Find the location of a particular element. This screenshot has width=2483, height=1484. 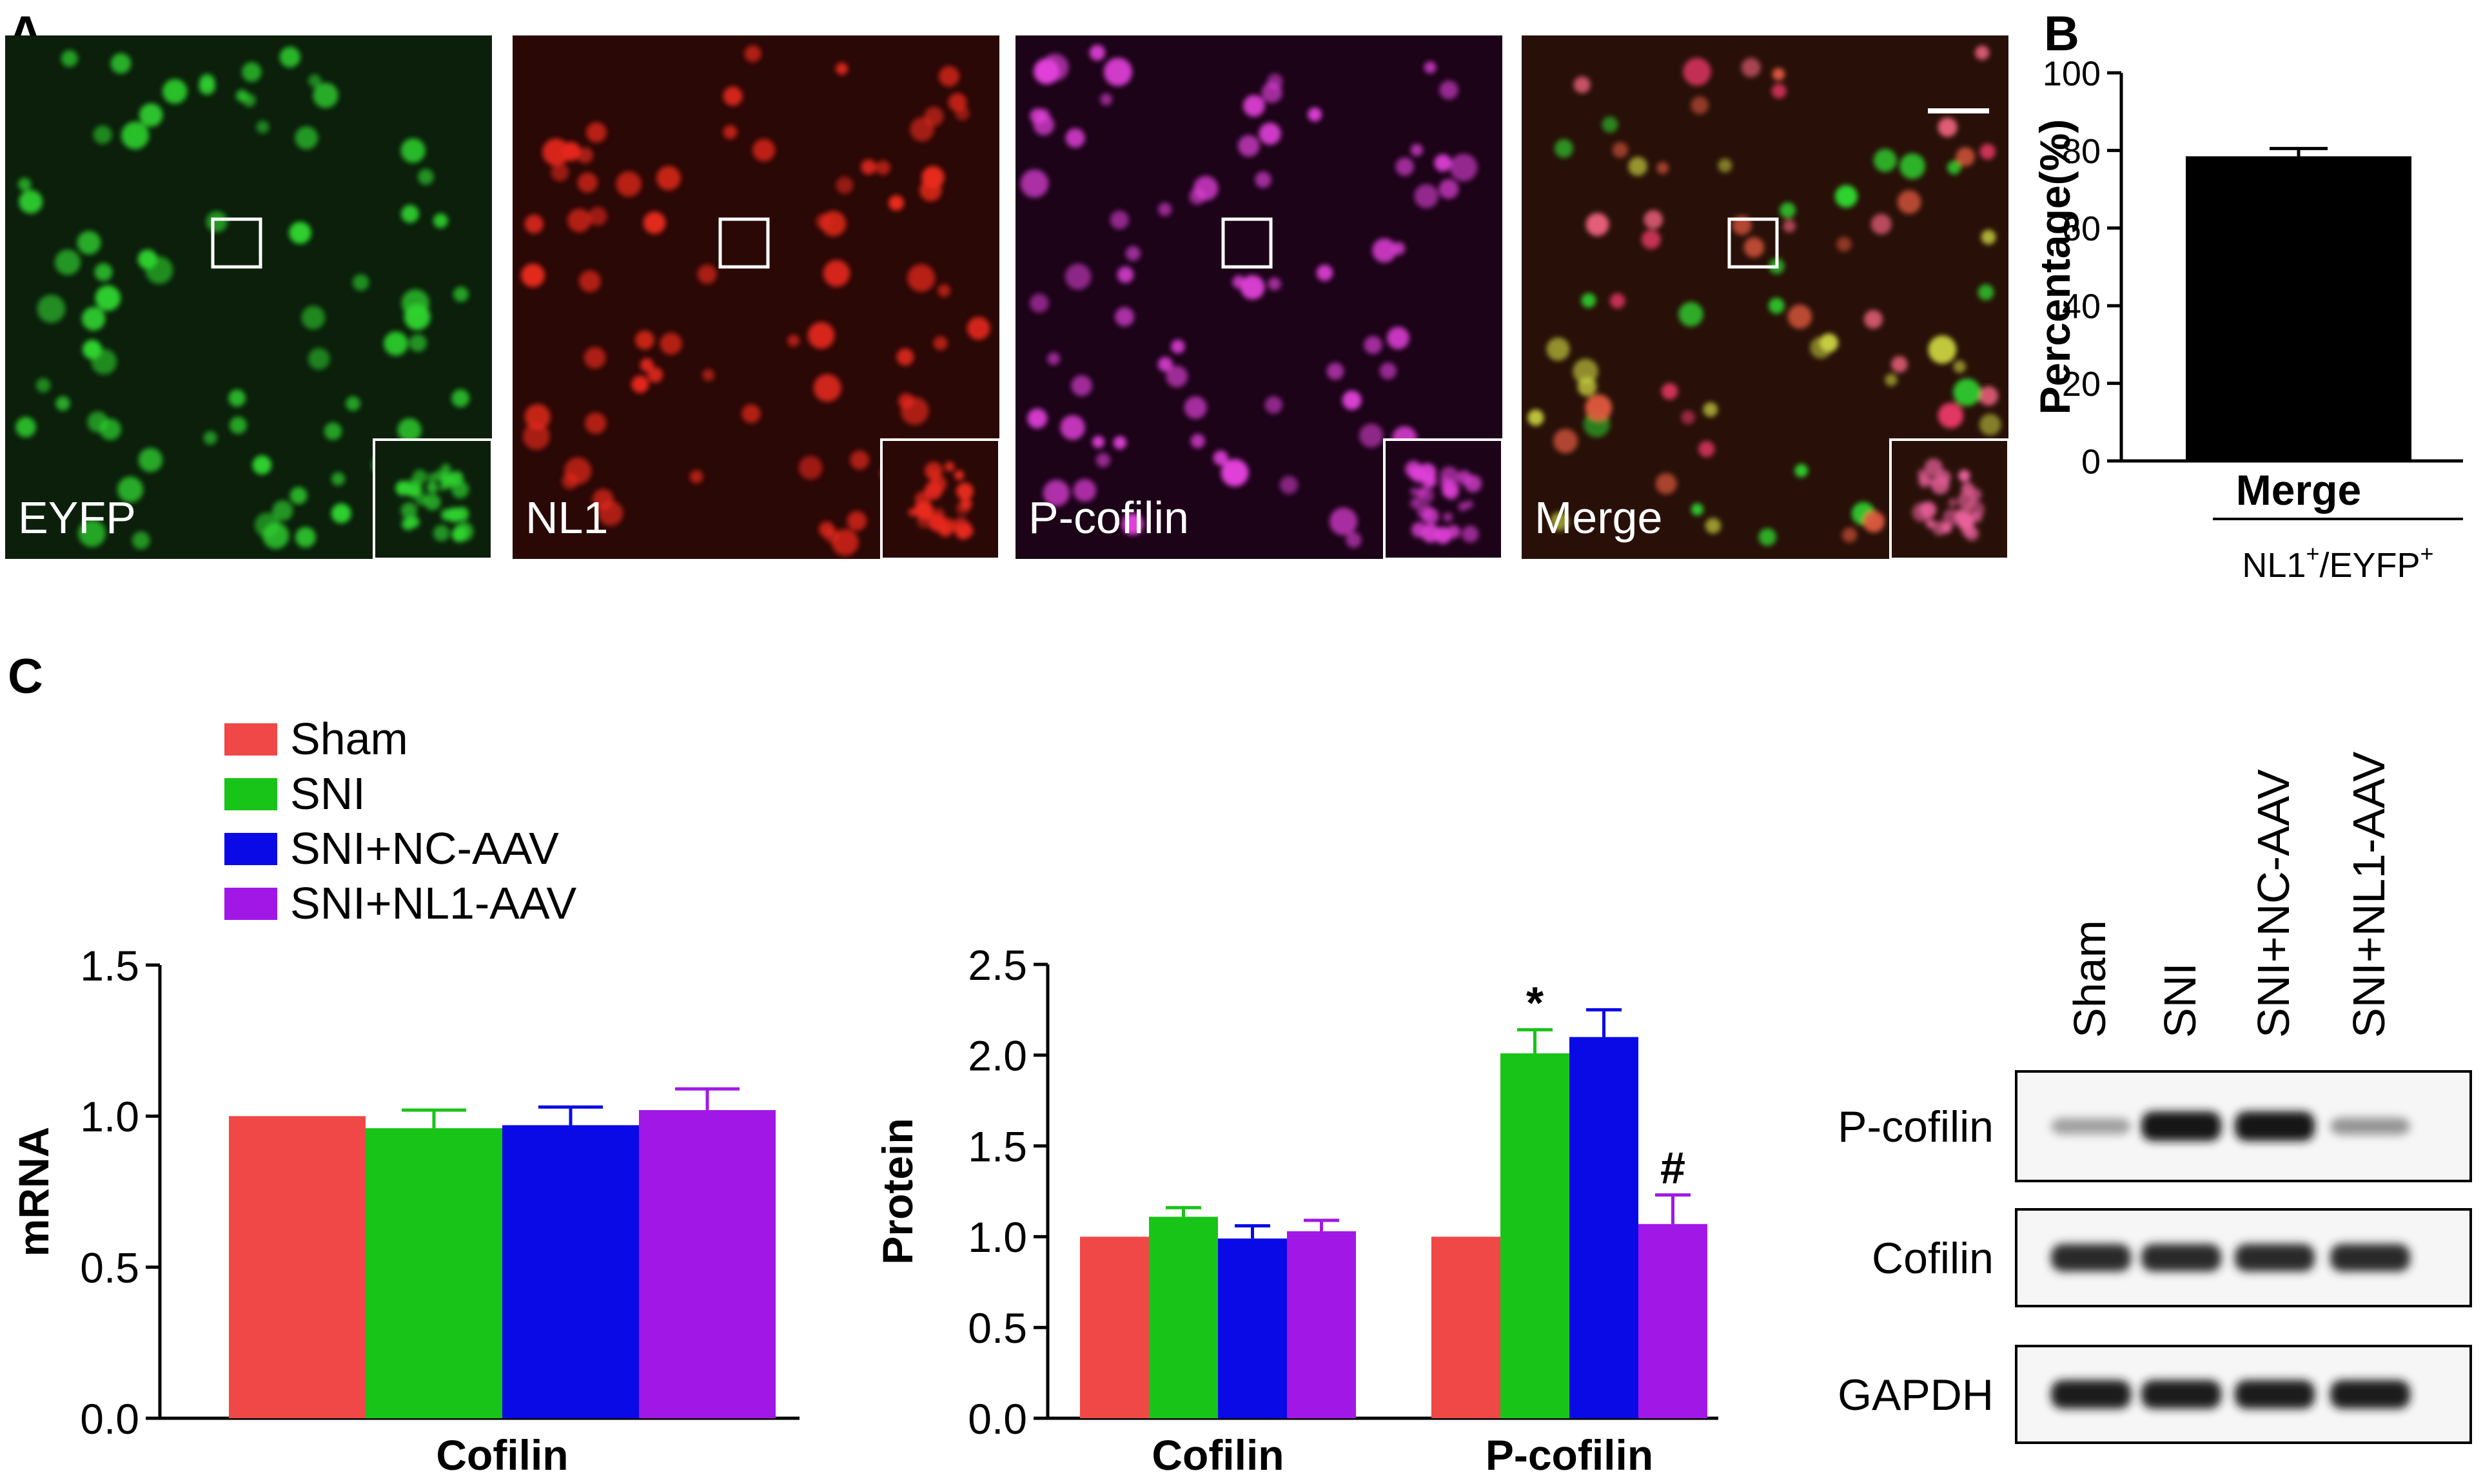

y-axis-label-b: Percentage(%) is located at coordinates (2055, 267).